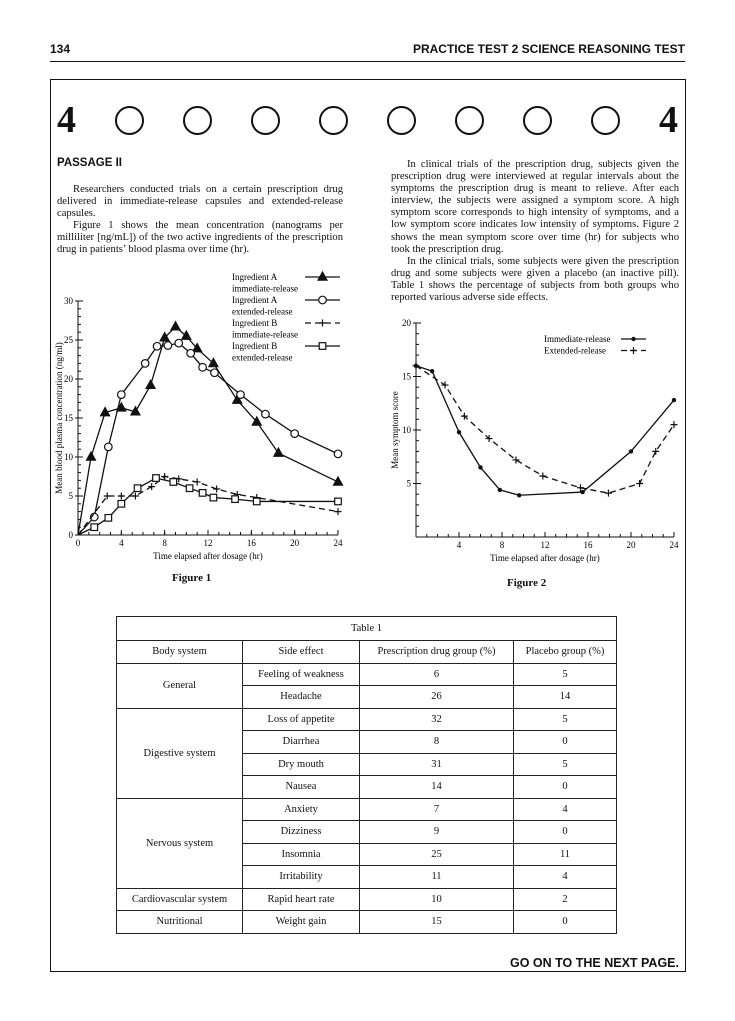 This screenshot has width=735, height=1021. Describe the element at coordinates (301, 787) in the screenshot. I see `table-cell: Nausea` at that location.